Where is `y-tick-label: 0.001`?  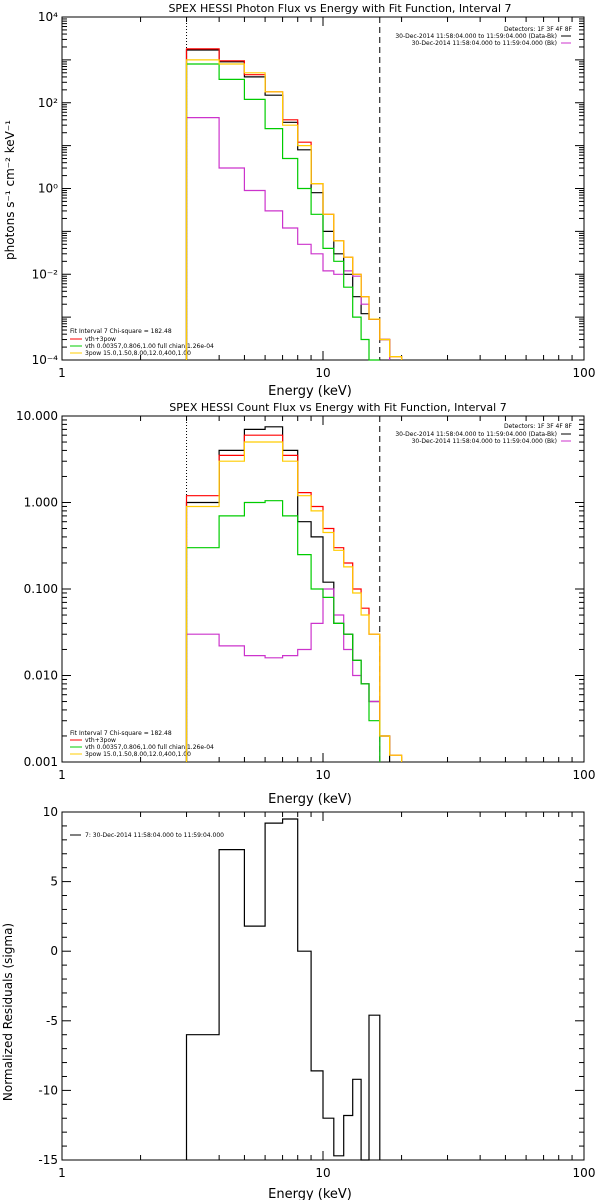
y-tick-label: 0.001 is located at coordinates (41, 762).